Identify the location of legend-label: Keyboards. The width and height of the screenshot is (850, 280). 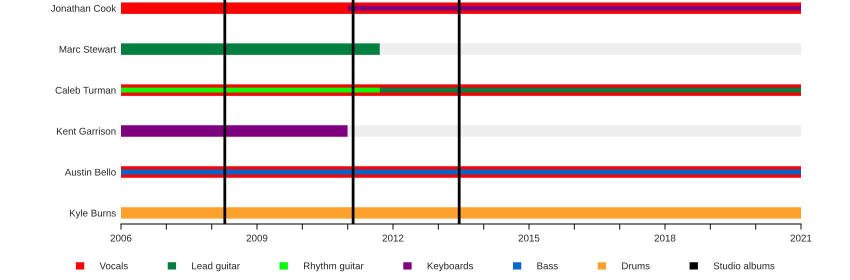
(451, 267).